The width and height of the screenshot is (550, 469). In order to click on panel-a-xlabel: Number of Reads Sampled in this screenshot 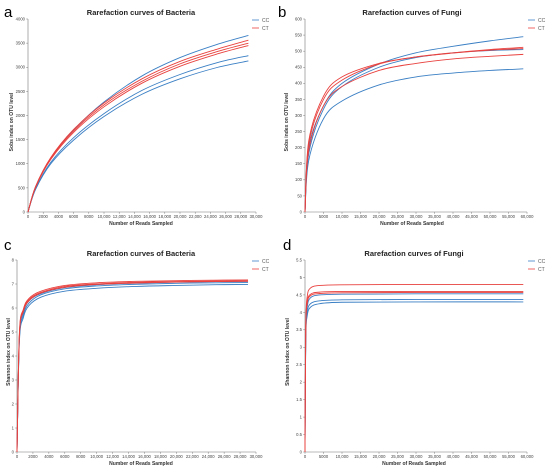, I will do `click(141, 224)`.